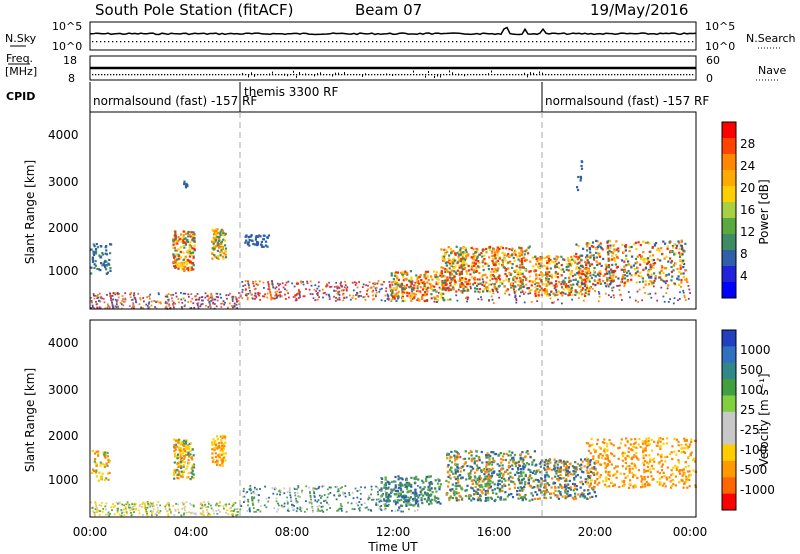  Describe the element at coordinates (63, 228) in the screenshot. I see `power-ytick-2000: 2000` at that location.